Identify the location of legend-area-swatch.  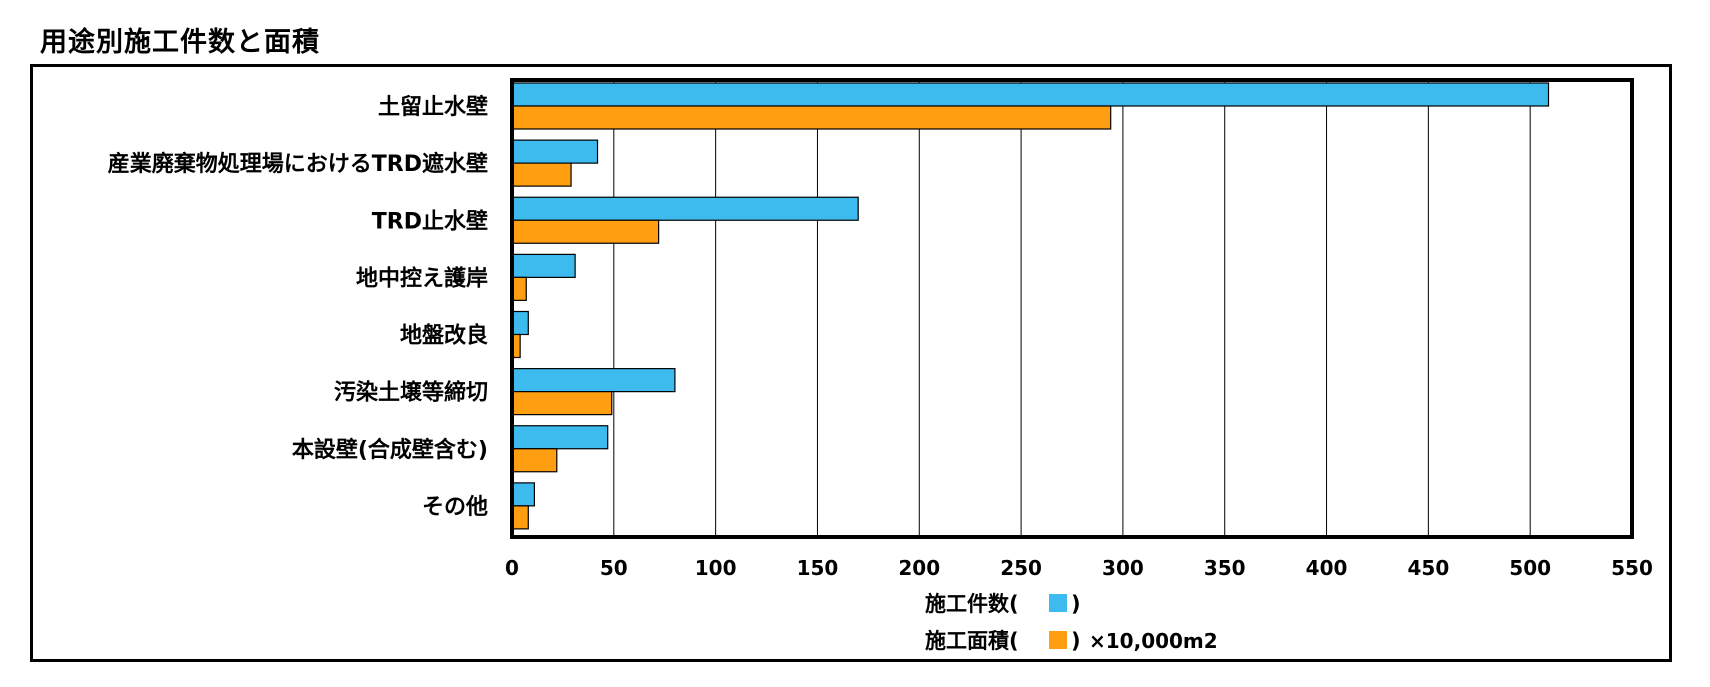
(1058, 640).